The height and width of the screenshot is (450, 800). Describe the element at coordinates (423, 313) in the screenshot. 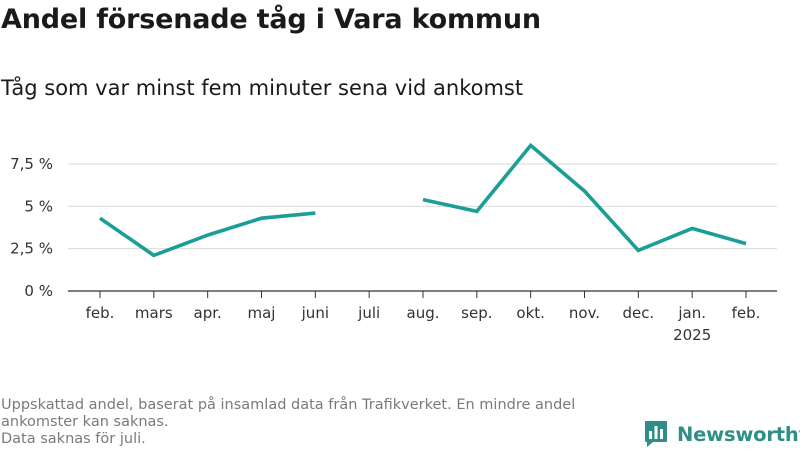

I see `x-tick-label: aug.` at that location.